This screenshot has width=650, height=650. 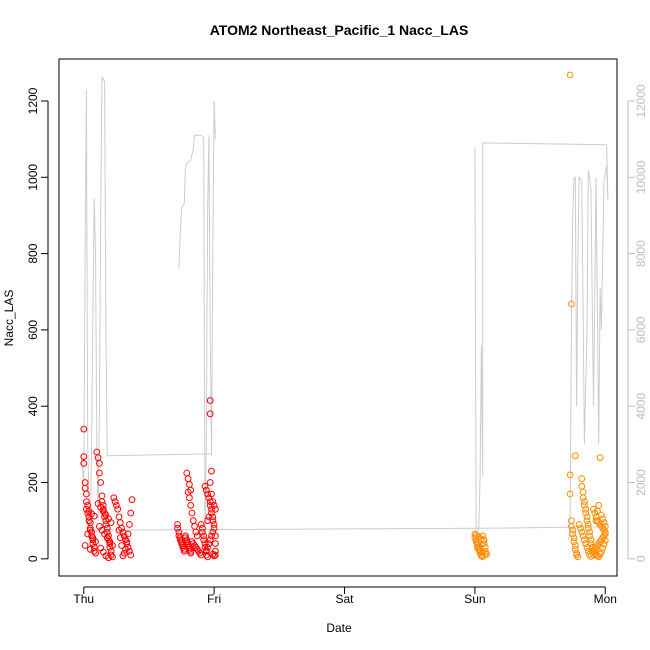 What do you see at coordinates (33, 558) in the screenshot?
I see `y-tick-label: 0` at bounding box center [33, 558].